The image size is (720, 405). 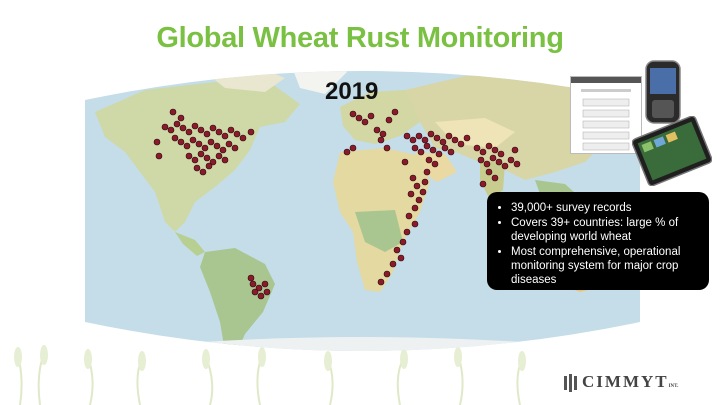 I want to click on tablet-icon, so click(x=672, y=151).